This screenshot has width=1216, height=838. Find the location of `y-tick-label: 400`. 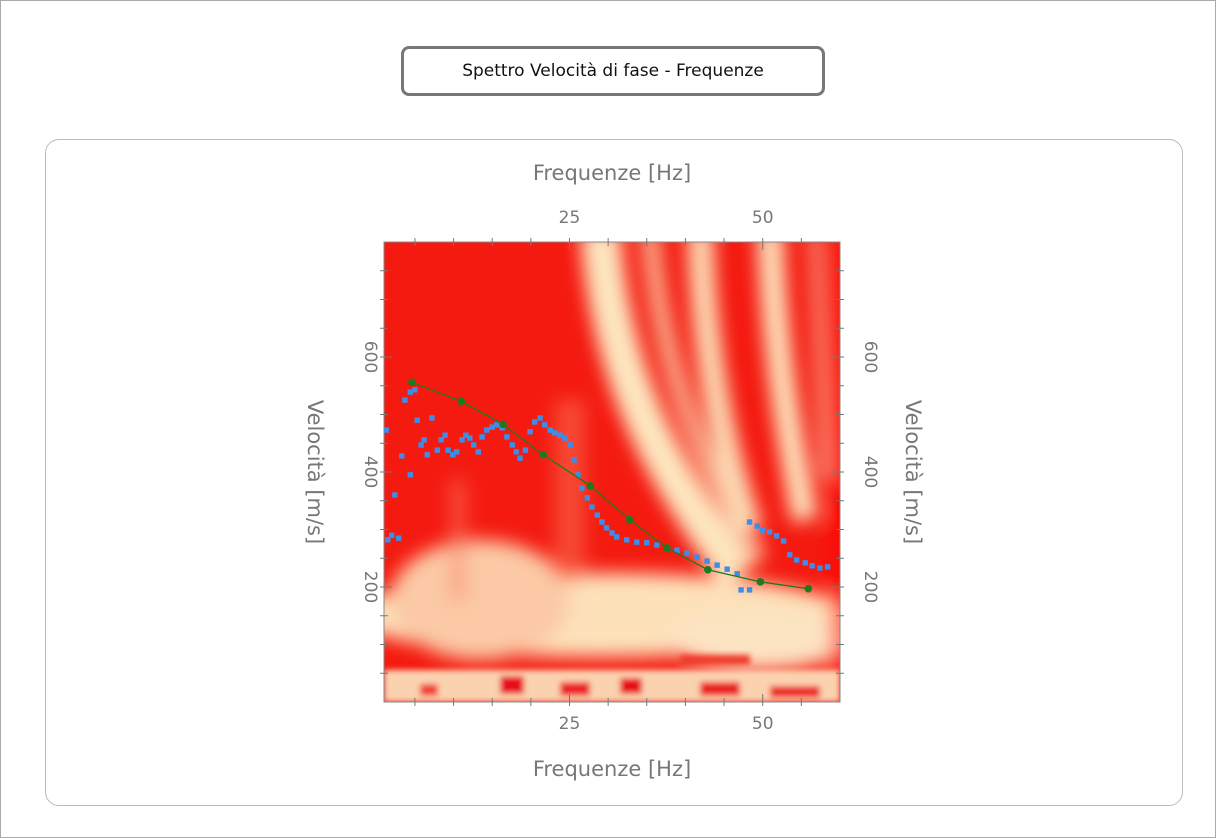

y-tick-label: 400 is located at coordinates (370, 472).